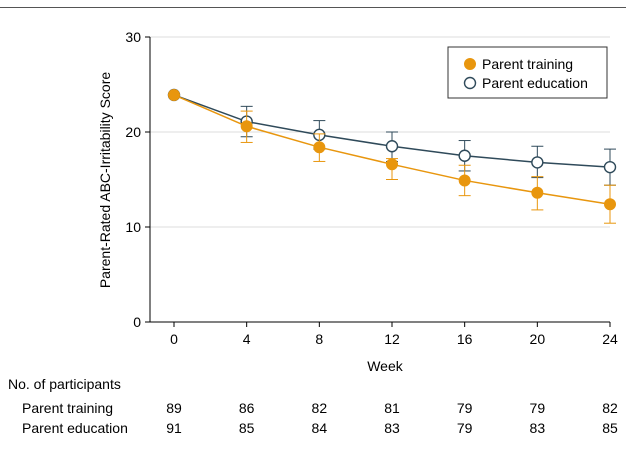 Image resolution: width=626 pixels, height=450 pixels. Describe the element at coordinates (527, 64) in the screenshot. I see `legend-label-parent-training: Parent training` at that location.